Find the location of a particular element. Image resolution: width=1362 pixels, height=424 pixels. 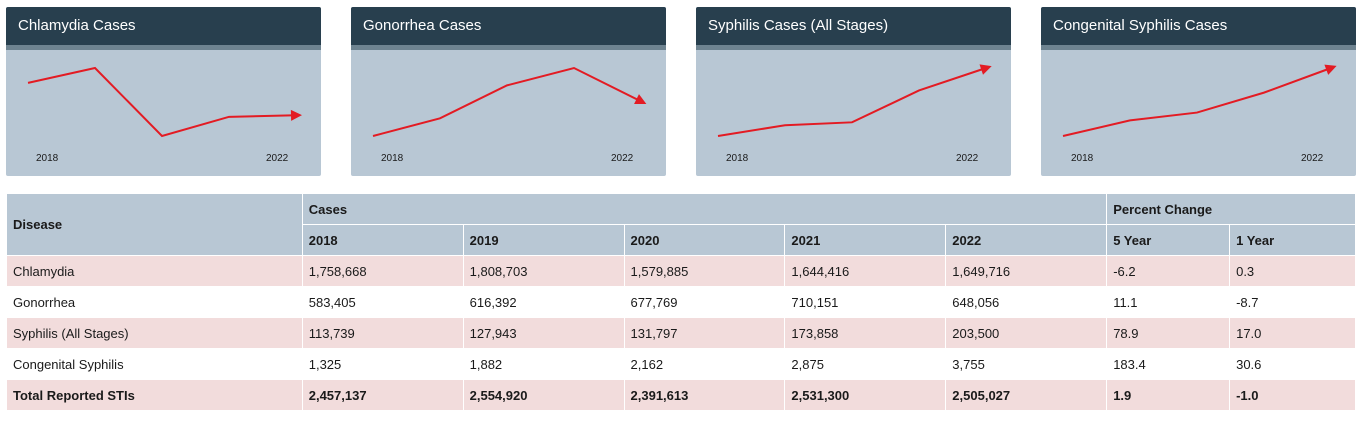

gonorrhea-card: Gonorrhea Cases 2018 2022 is located at coordinates (508, 91).